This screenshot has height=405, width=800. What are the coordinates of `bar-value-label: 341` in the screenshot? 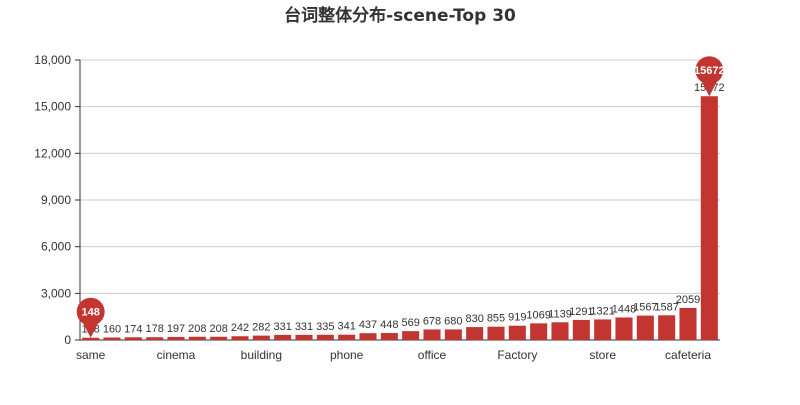 It's located at (346, 327).